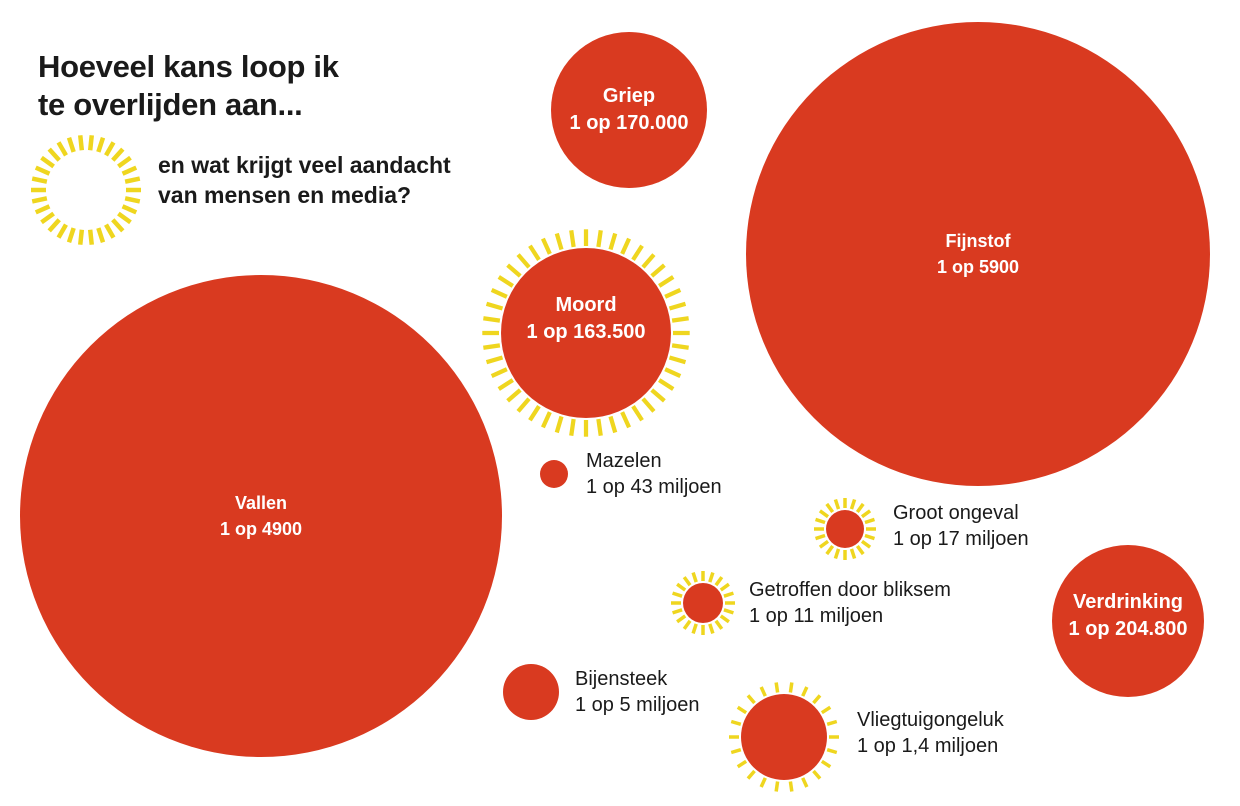 The height and width of the screenshot is (806, 1240). I want to click on bubble-name: Getroffen door bliksem, so click(850, 590).